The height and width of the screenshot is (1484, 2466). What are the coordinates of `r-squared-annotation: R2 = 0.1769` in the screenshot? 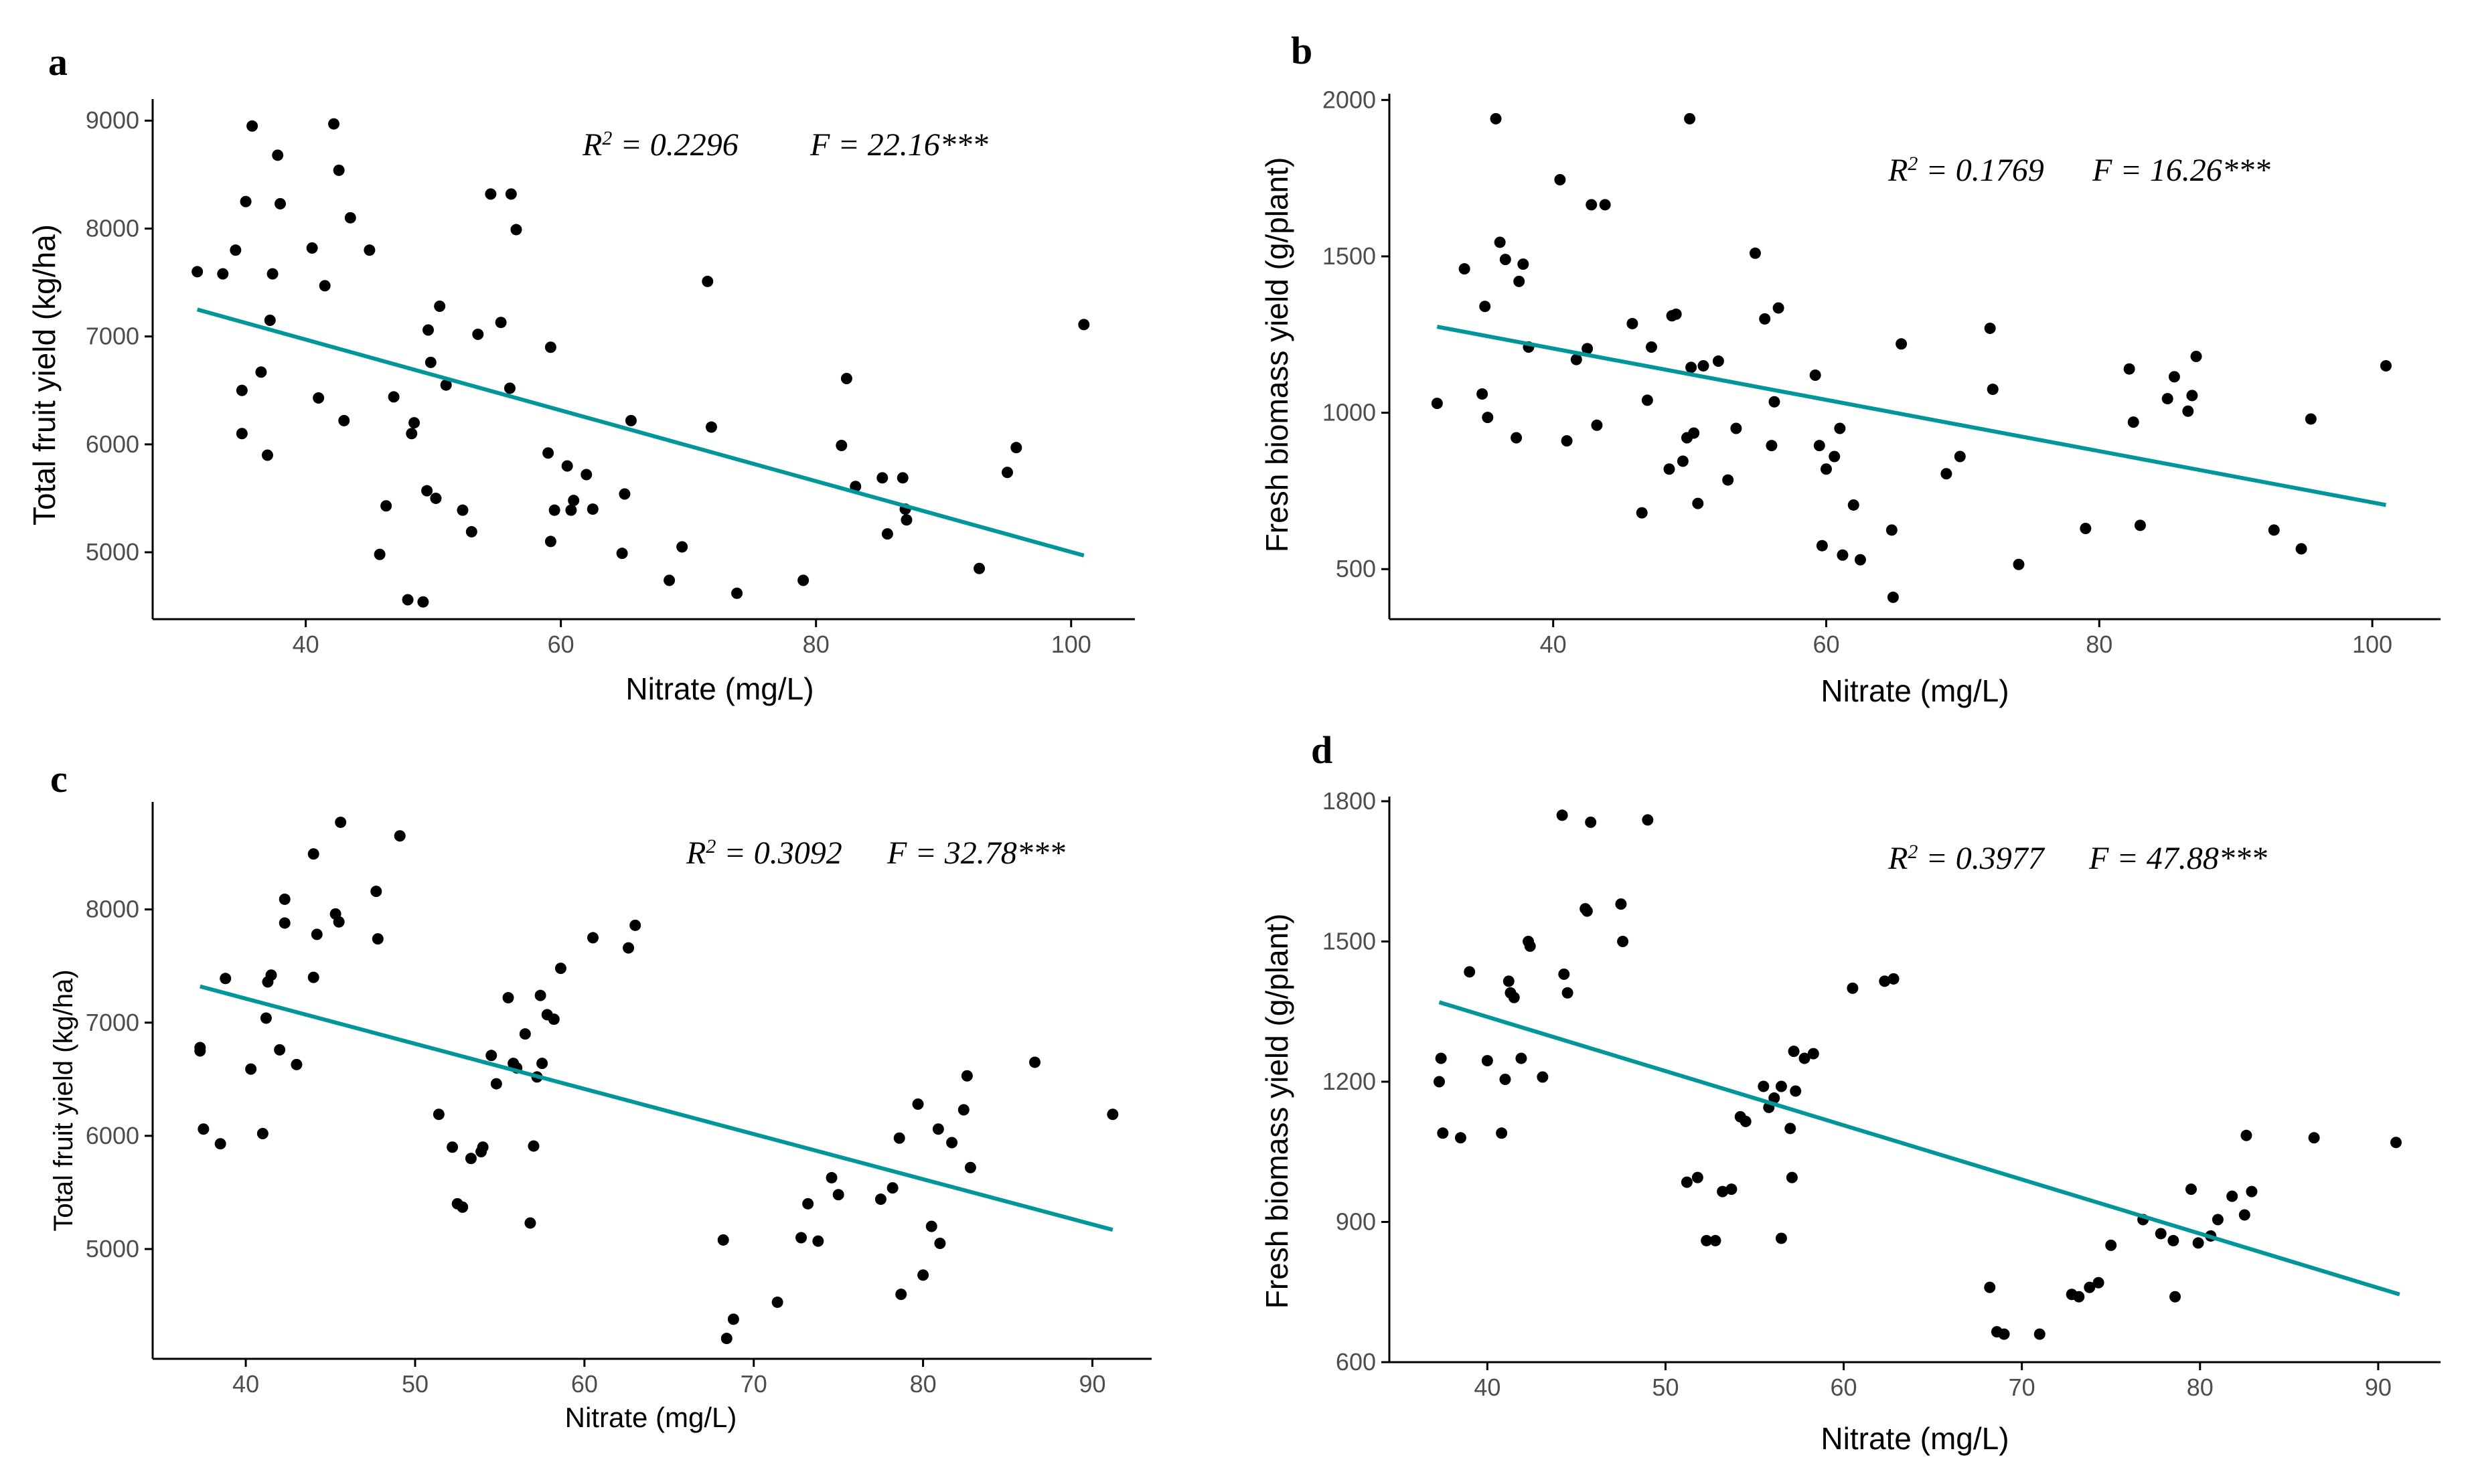 It's located at (1965, 171).